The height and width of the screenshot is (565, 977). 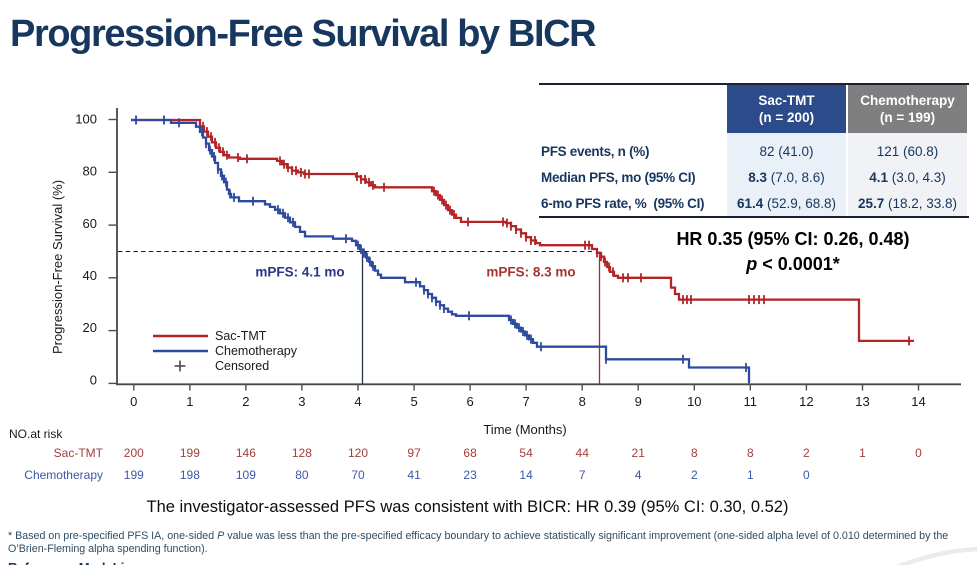 What do you see at coordinates (358, 453) in the screenshot?
I see `svg-text: 120` at bounding box center [358, 453].